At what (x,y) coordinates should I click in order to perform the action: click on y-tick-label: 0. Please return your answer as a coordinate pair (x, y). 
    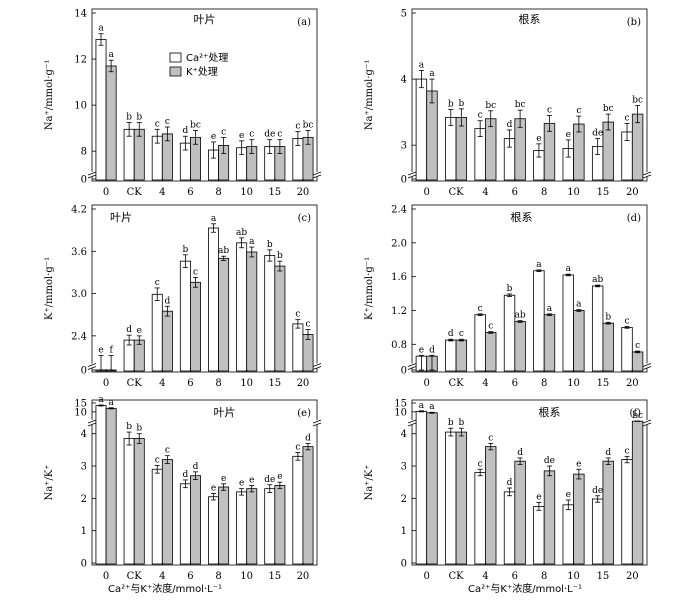
    Looking at the image, I should click on (404, 180).